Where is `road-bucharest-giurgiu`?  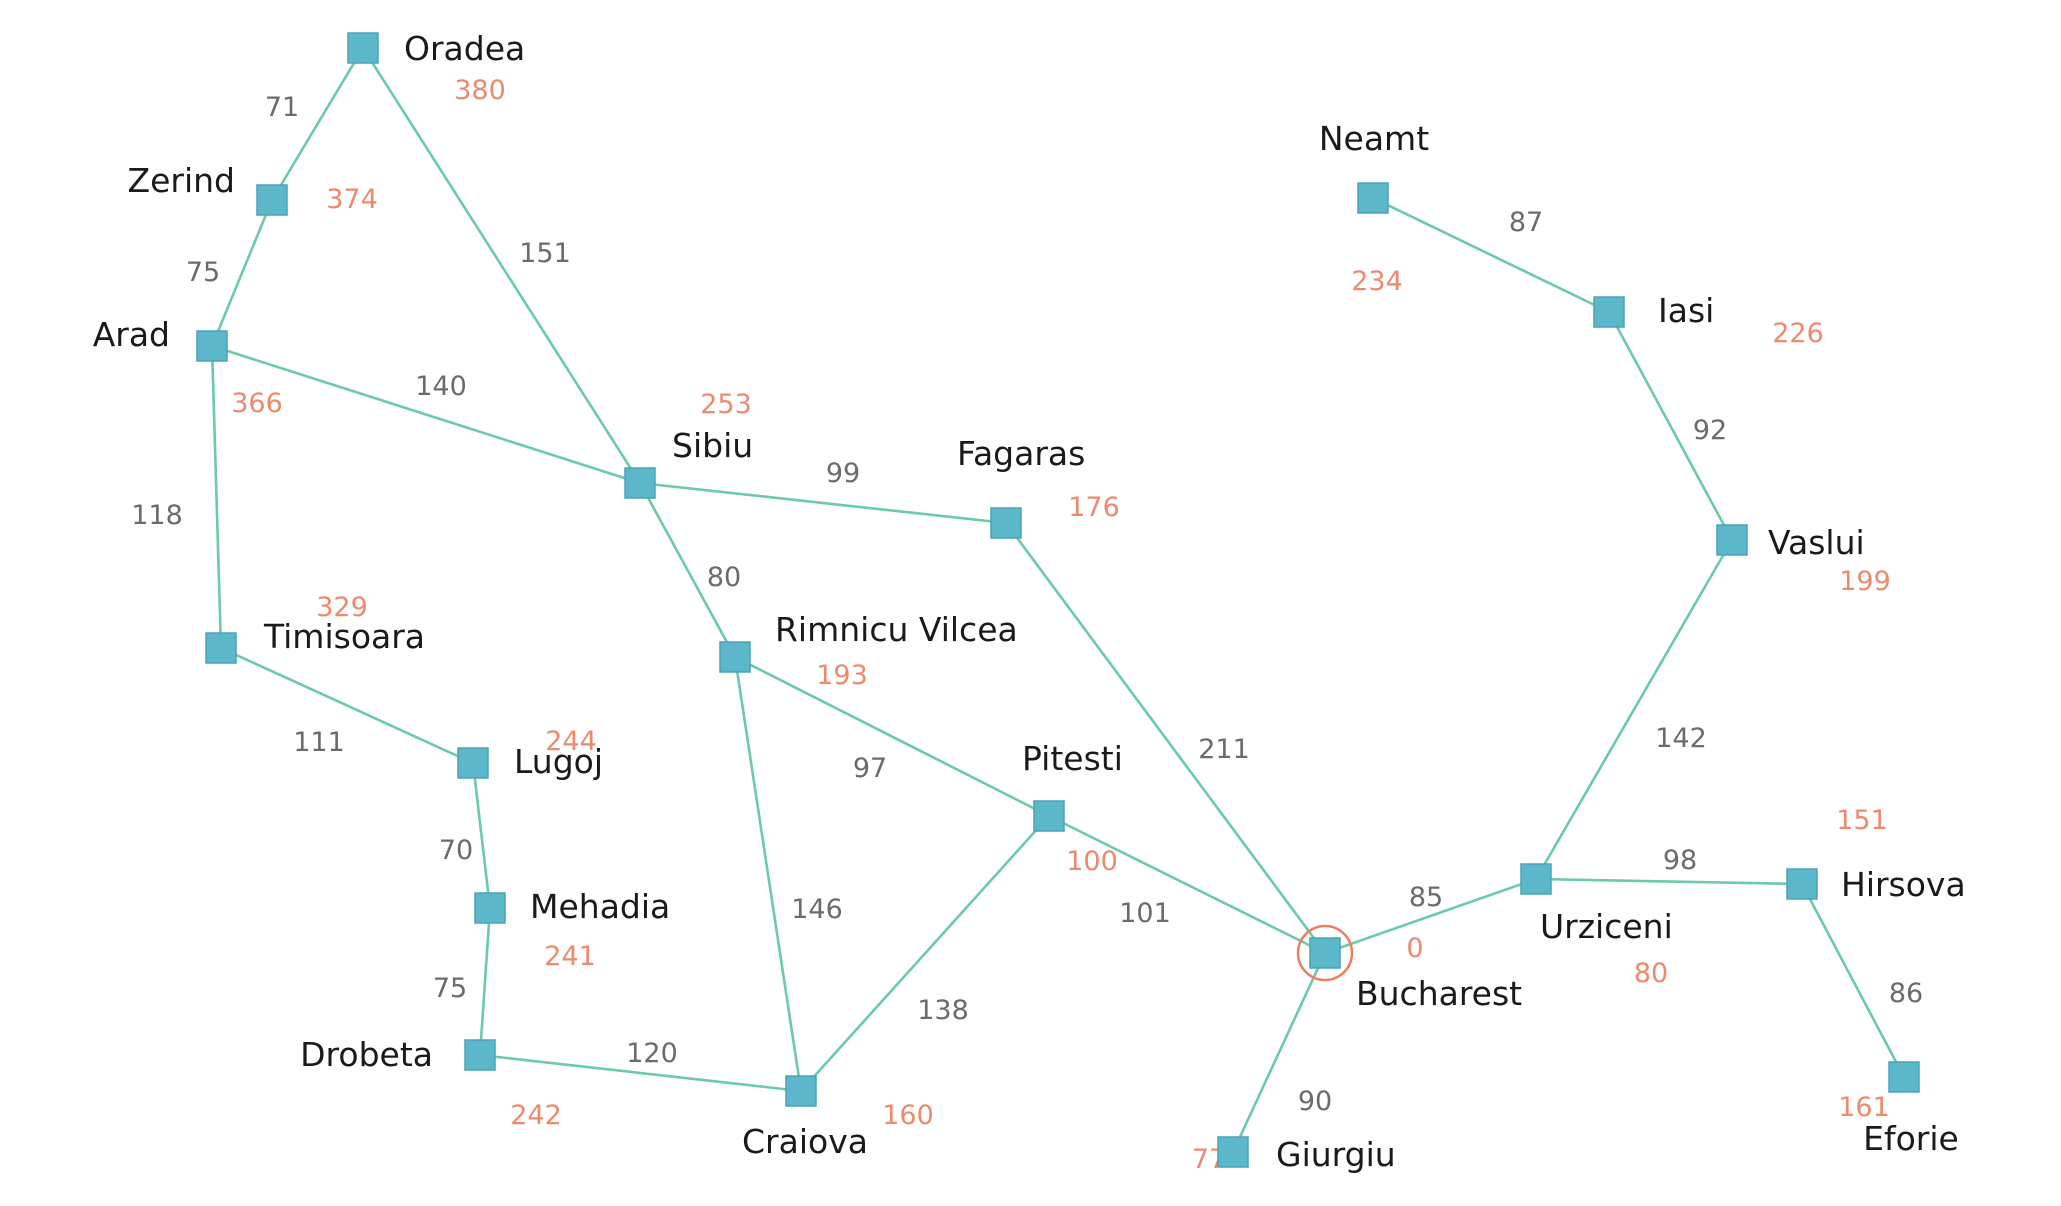
road-bucharest-giurgiu is located at coordinates (1279, 1052).